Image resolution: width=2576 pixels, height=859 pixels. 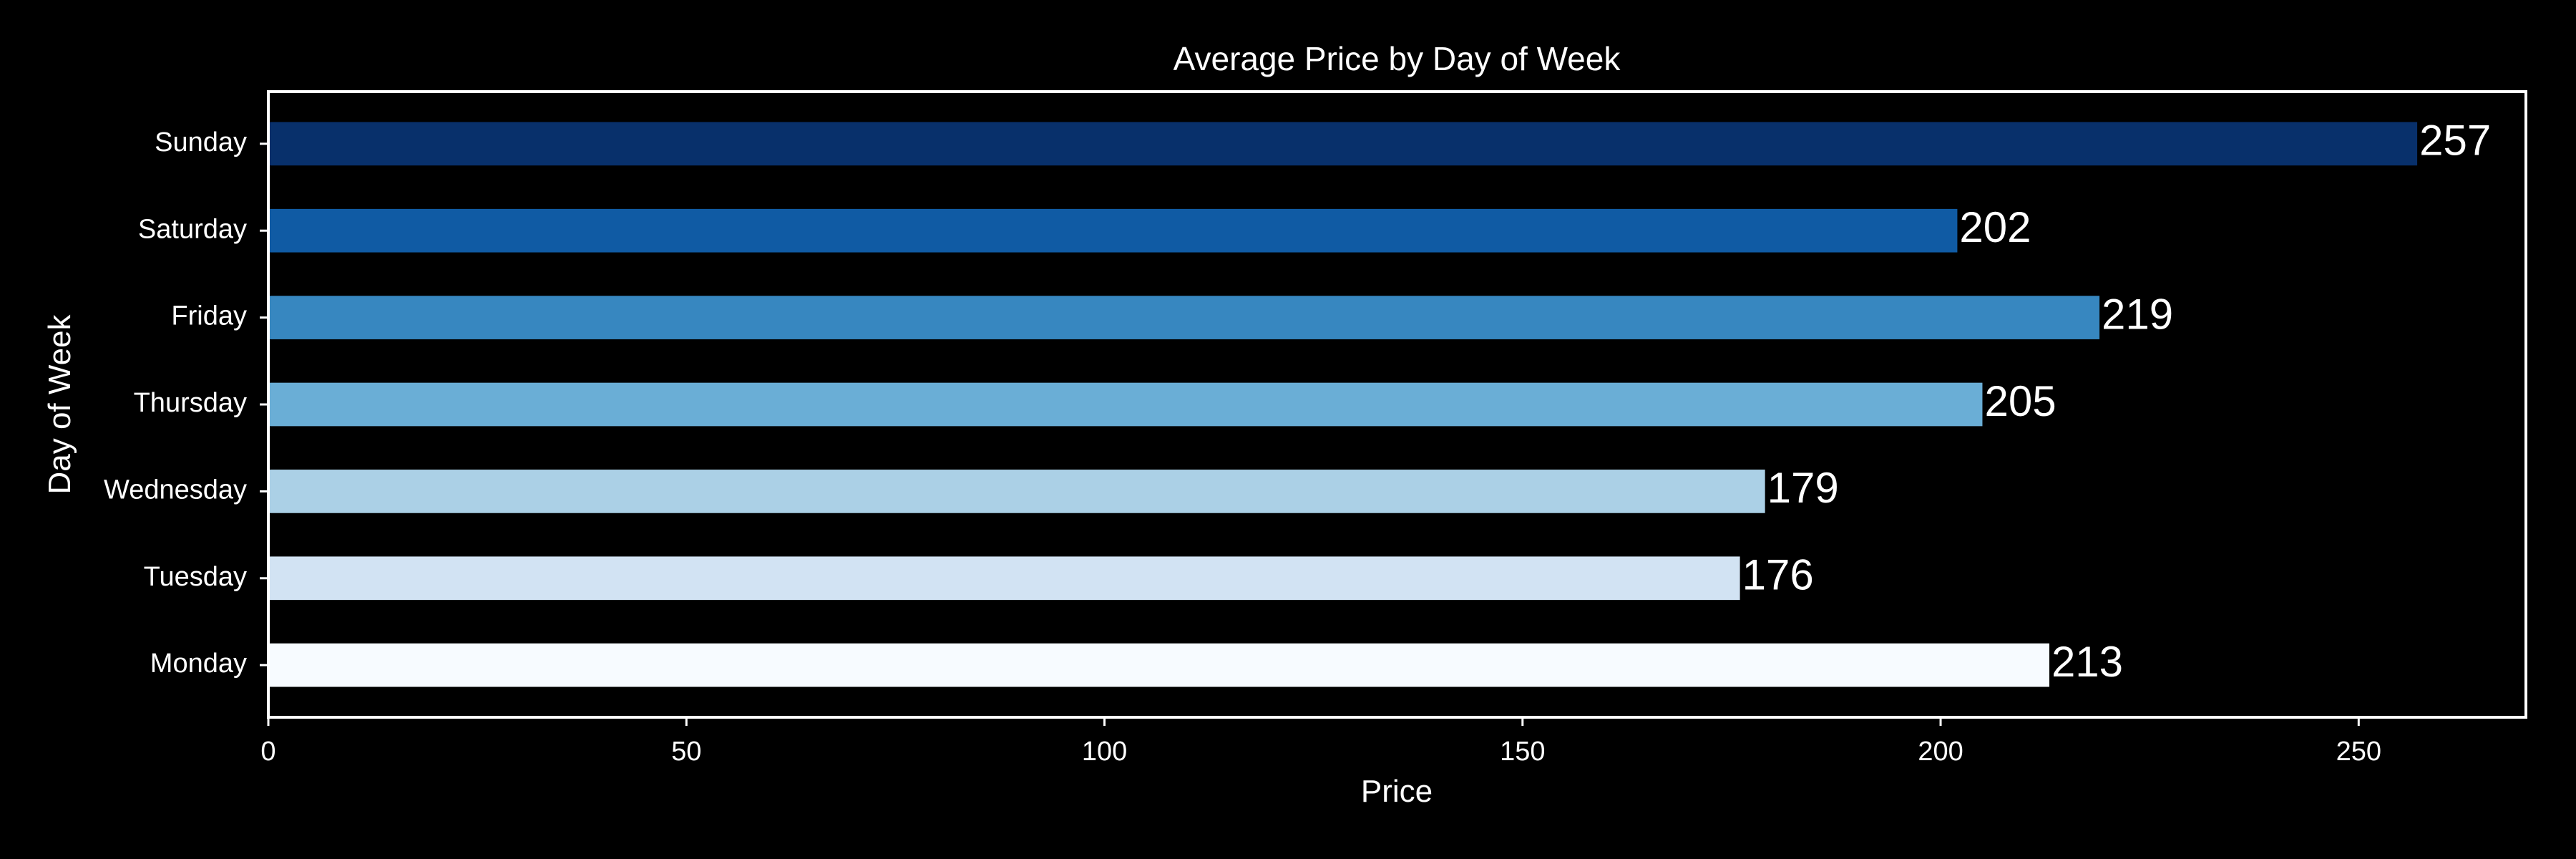 What do you see at coordinates (2358, 752) in the screenshot?
I see `x-tick-label: 250` at bounding box center [2358, 752].